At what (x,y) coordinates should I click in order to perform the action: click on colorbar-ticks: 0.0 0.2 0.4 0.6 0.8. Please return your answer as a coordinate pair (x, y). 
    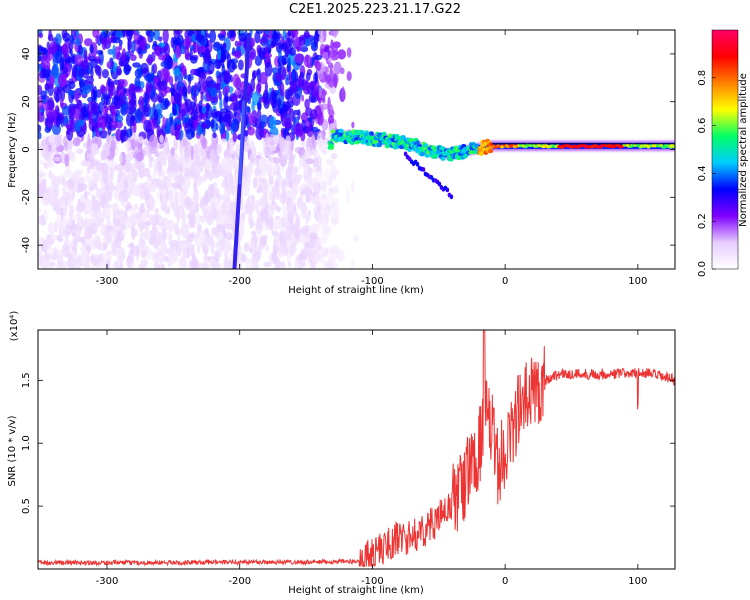
    Looking at the image, I should click on (706, 173).